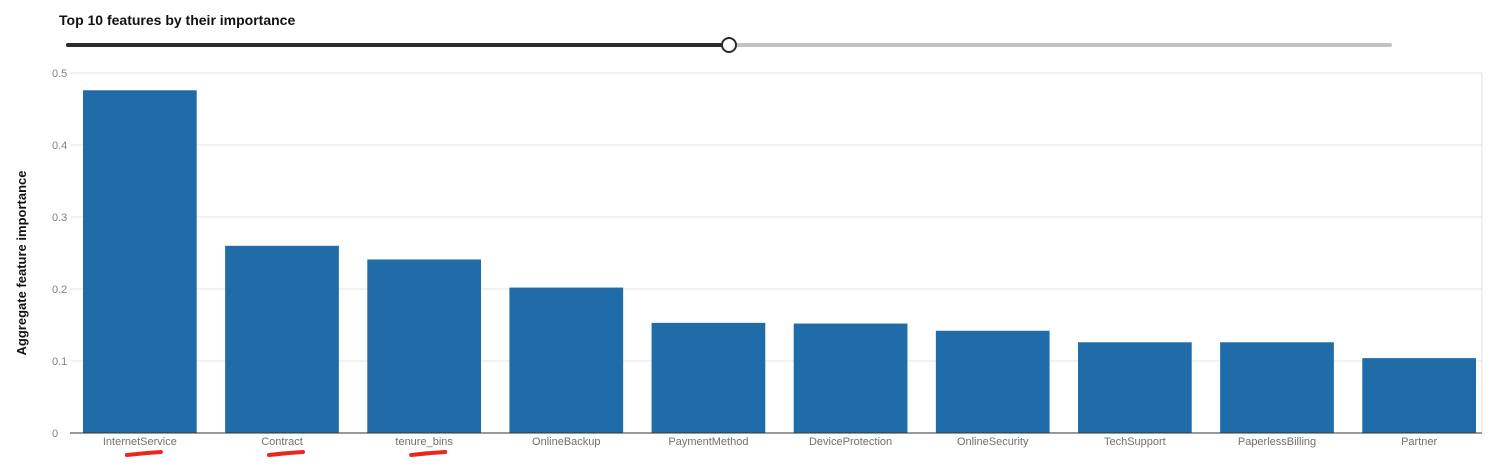 The width and height of the screenshot is (1492, 467). I want to click on x-tick-label: PaymentMethod, so click(708, 442).